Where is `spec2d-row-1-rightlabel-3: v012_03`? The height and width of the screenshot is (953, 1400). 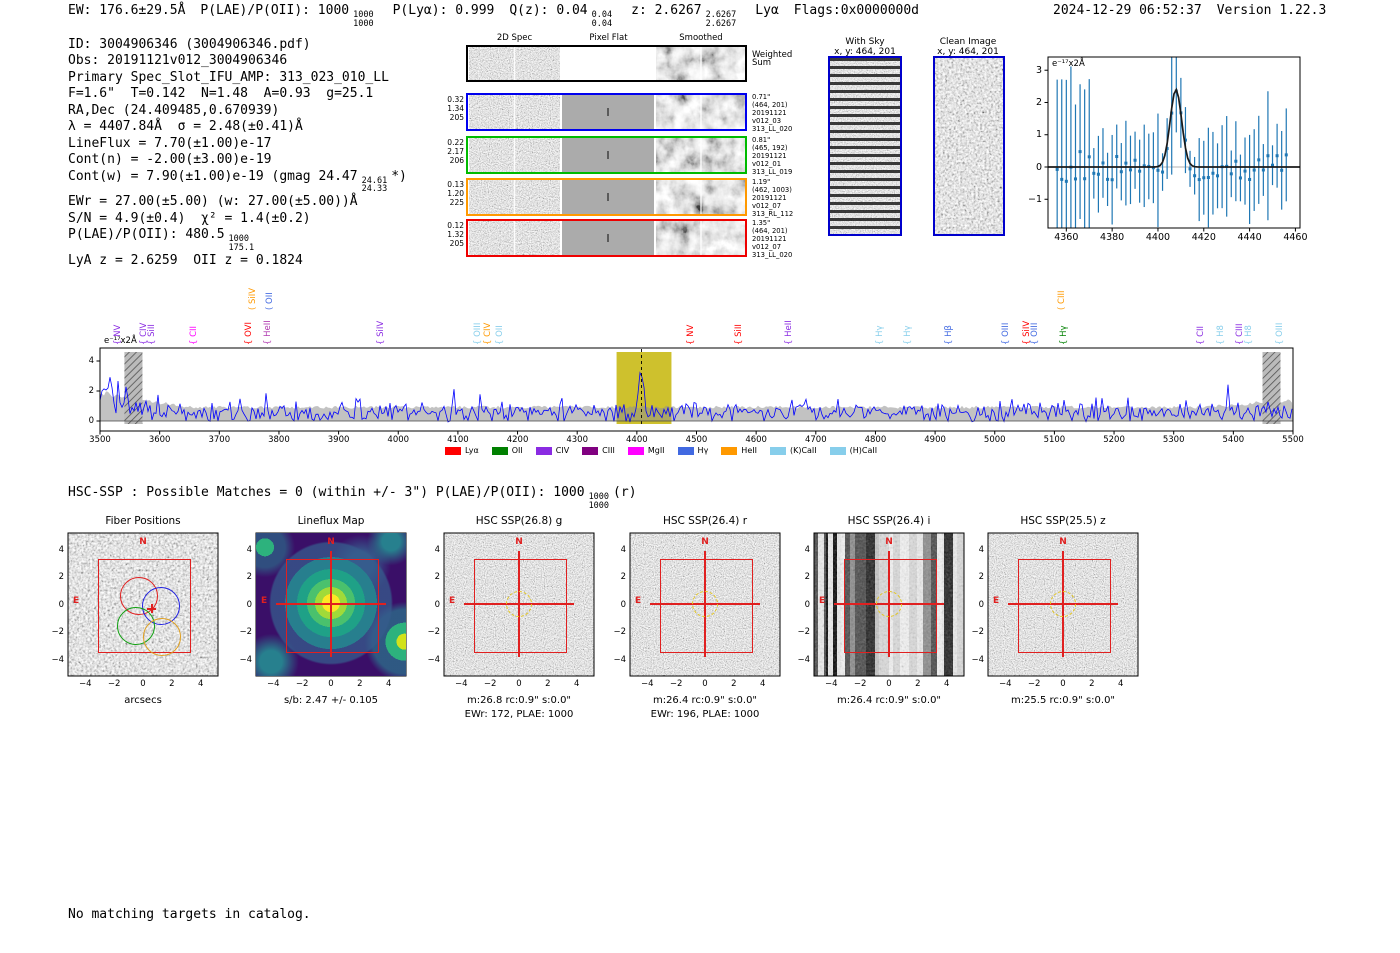
spec2d-row-1-rightlabel-3: v012_03 is located at coordinates (767, 121).